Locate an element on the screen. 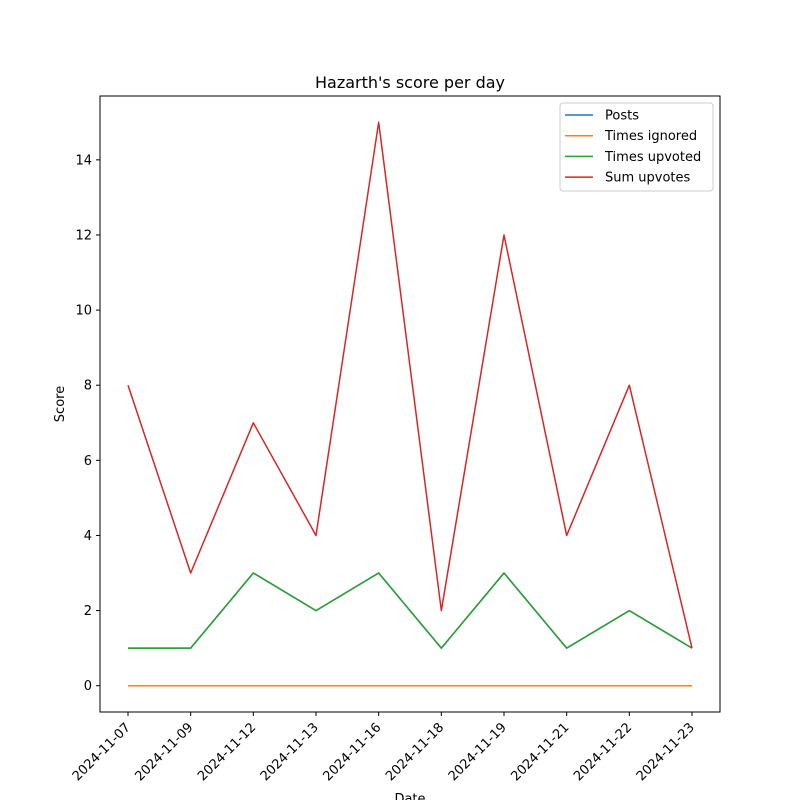 The height and width of the screenshot is (800, 800). x-tick-label: 2024-11-09 is located at coordinates (164, 752).